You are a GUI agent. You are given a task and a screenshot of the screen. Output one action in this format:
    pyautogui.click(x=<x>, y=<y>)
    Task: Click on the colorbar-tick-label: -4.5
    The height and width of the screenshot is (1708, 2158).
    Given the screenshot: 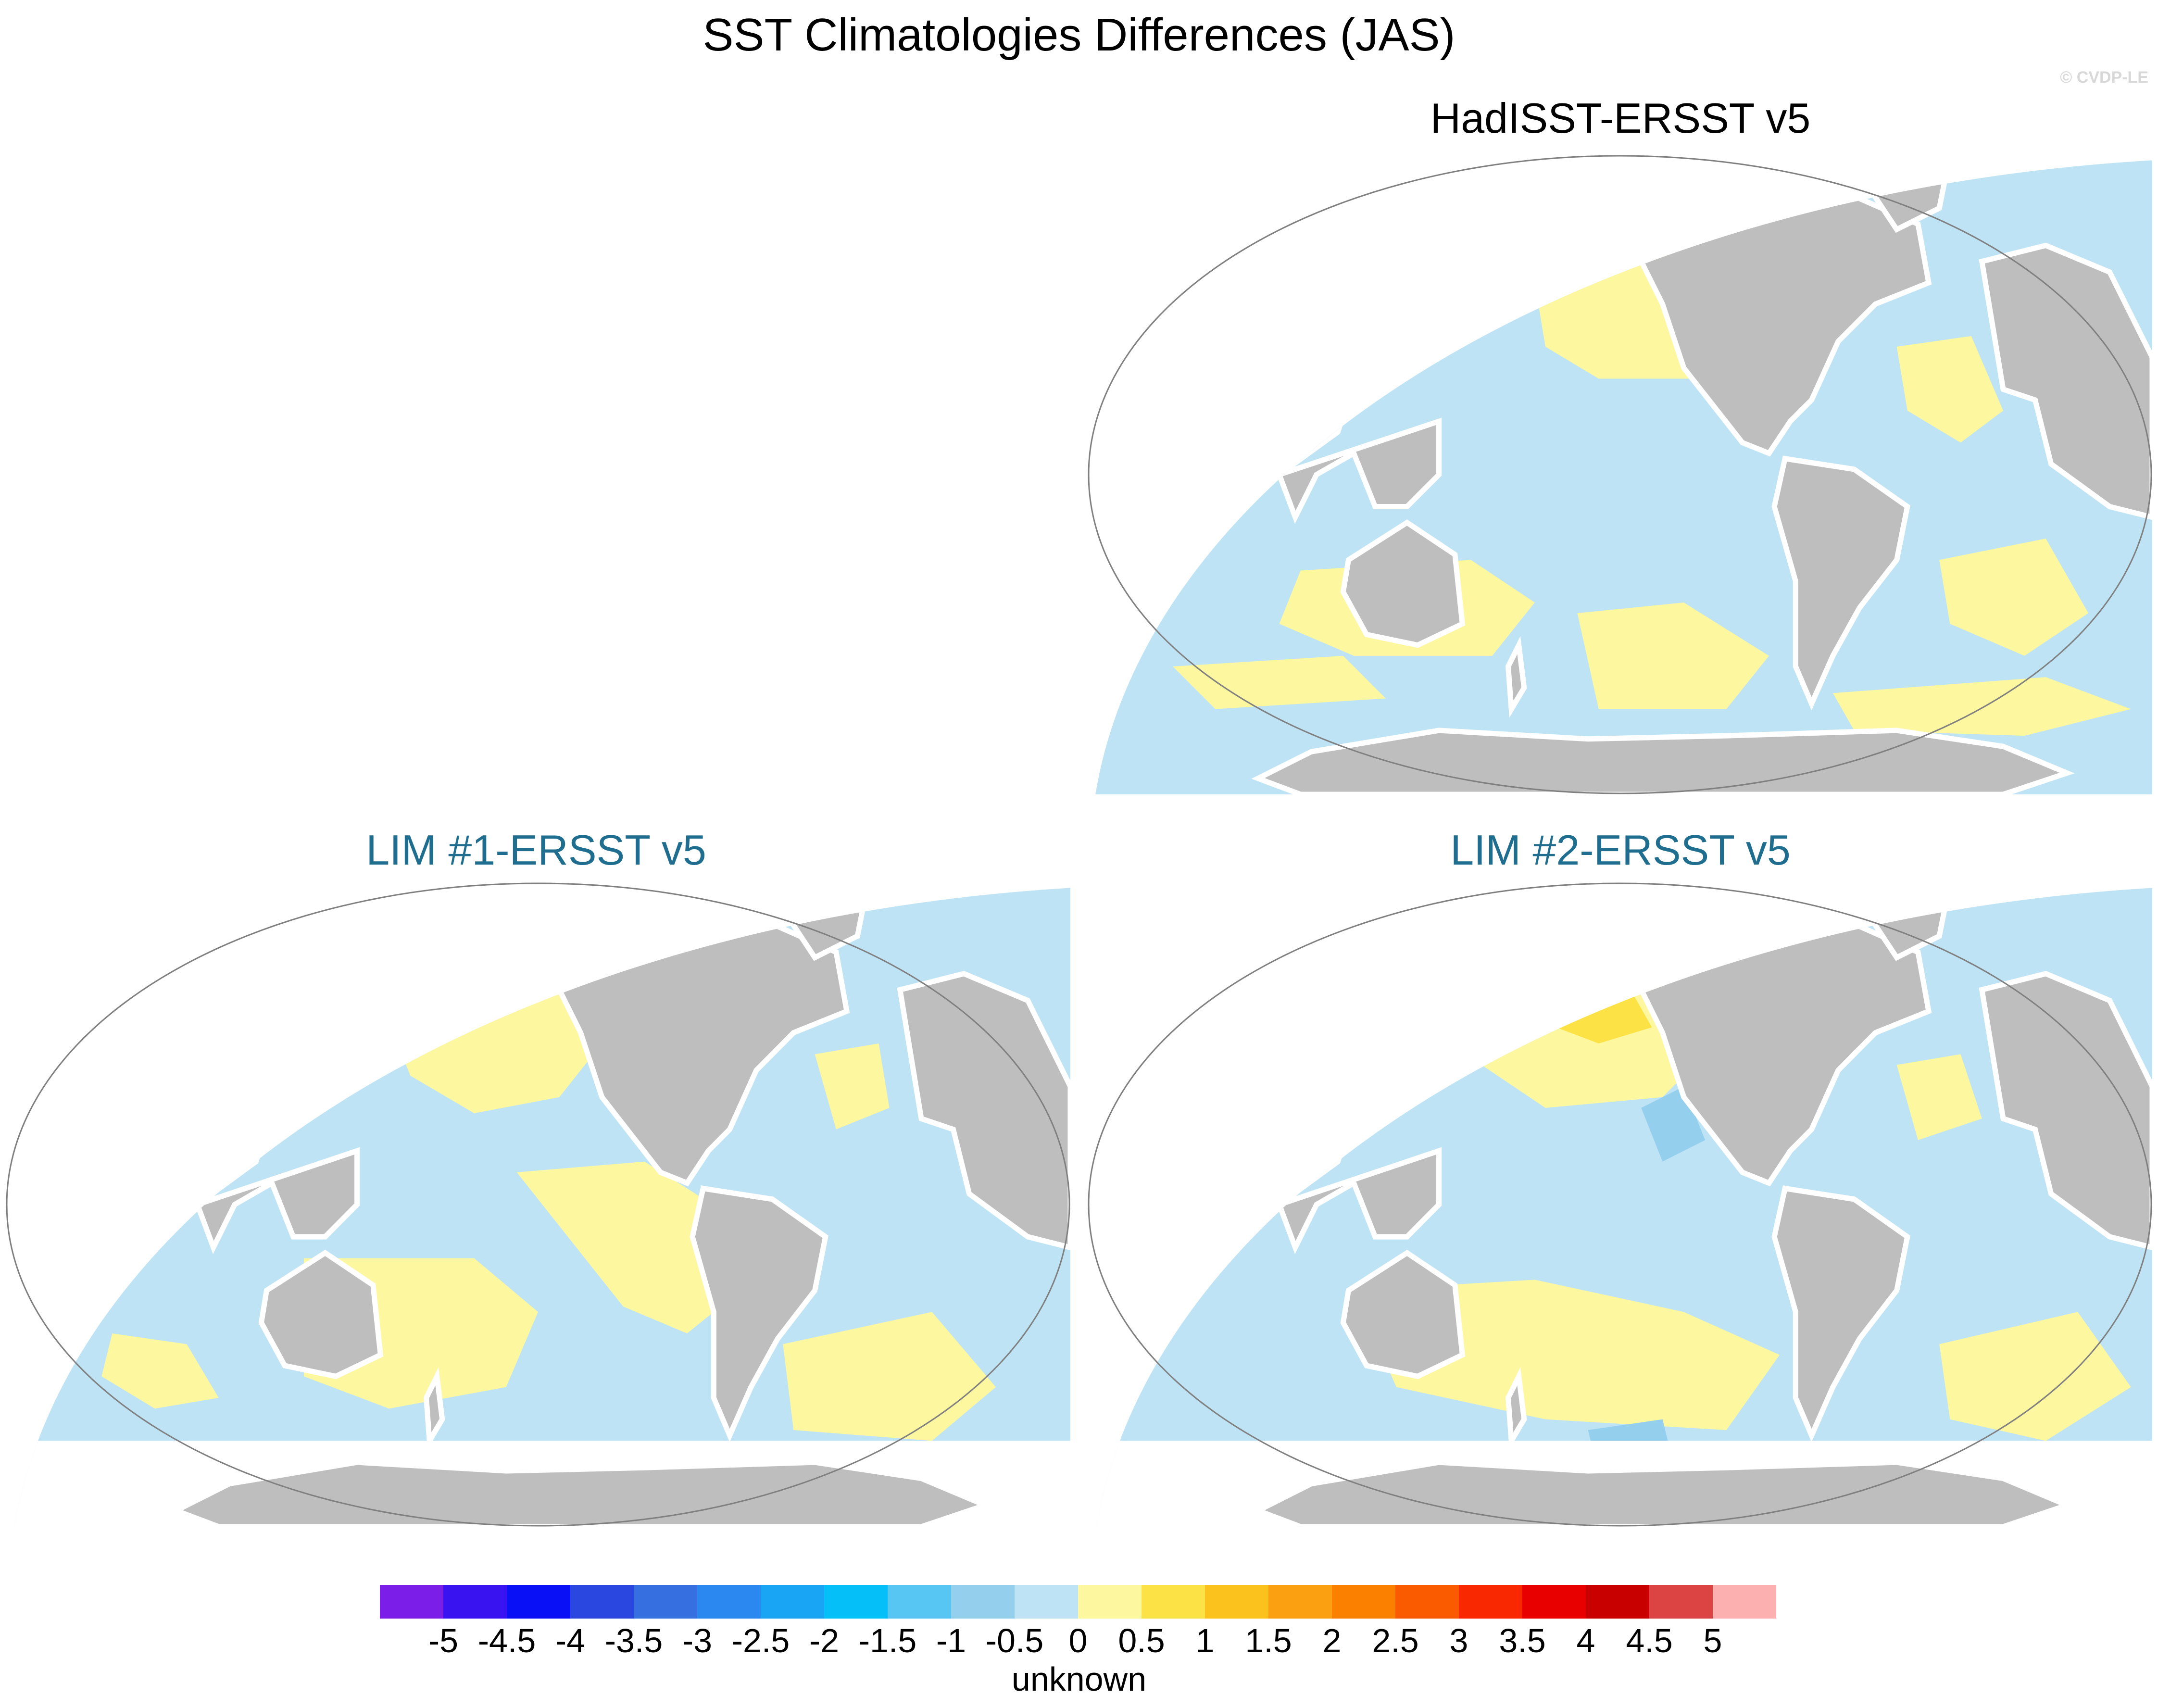 What is the action you would take?
    pyautogui.click(x=506, y=1640)
    